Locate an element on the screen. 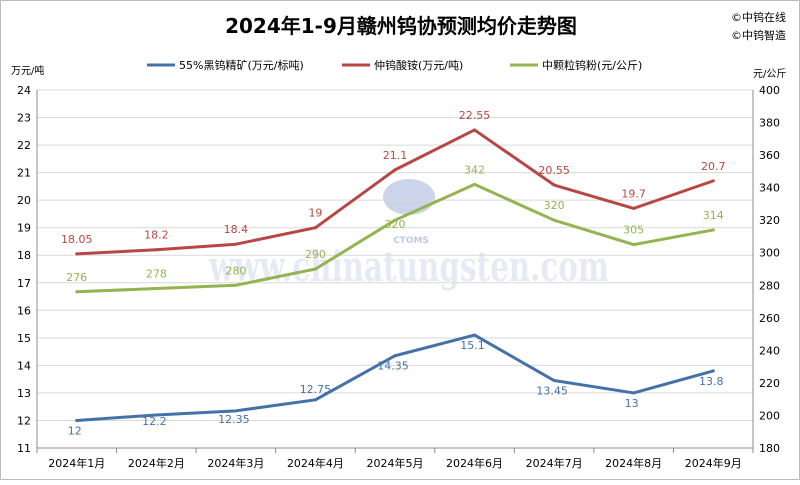  data-label: 19.7 is located at coordinates (633, 193).